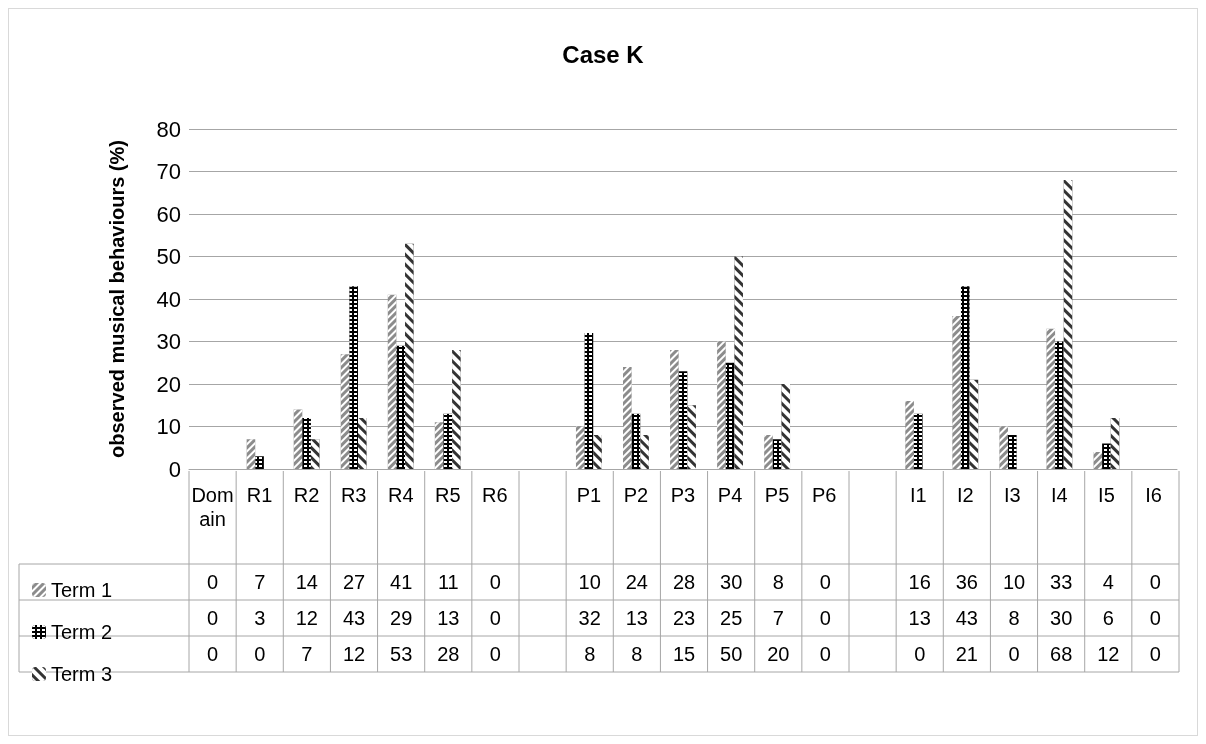  What do you see at coordinates (168, 171) in the screenshot?
I see `y-tick-label: 70` at bounding box center [168, 171].